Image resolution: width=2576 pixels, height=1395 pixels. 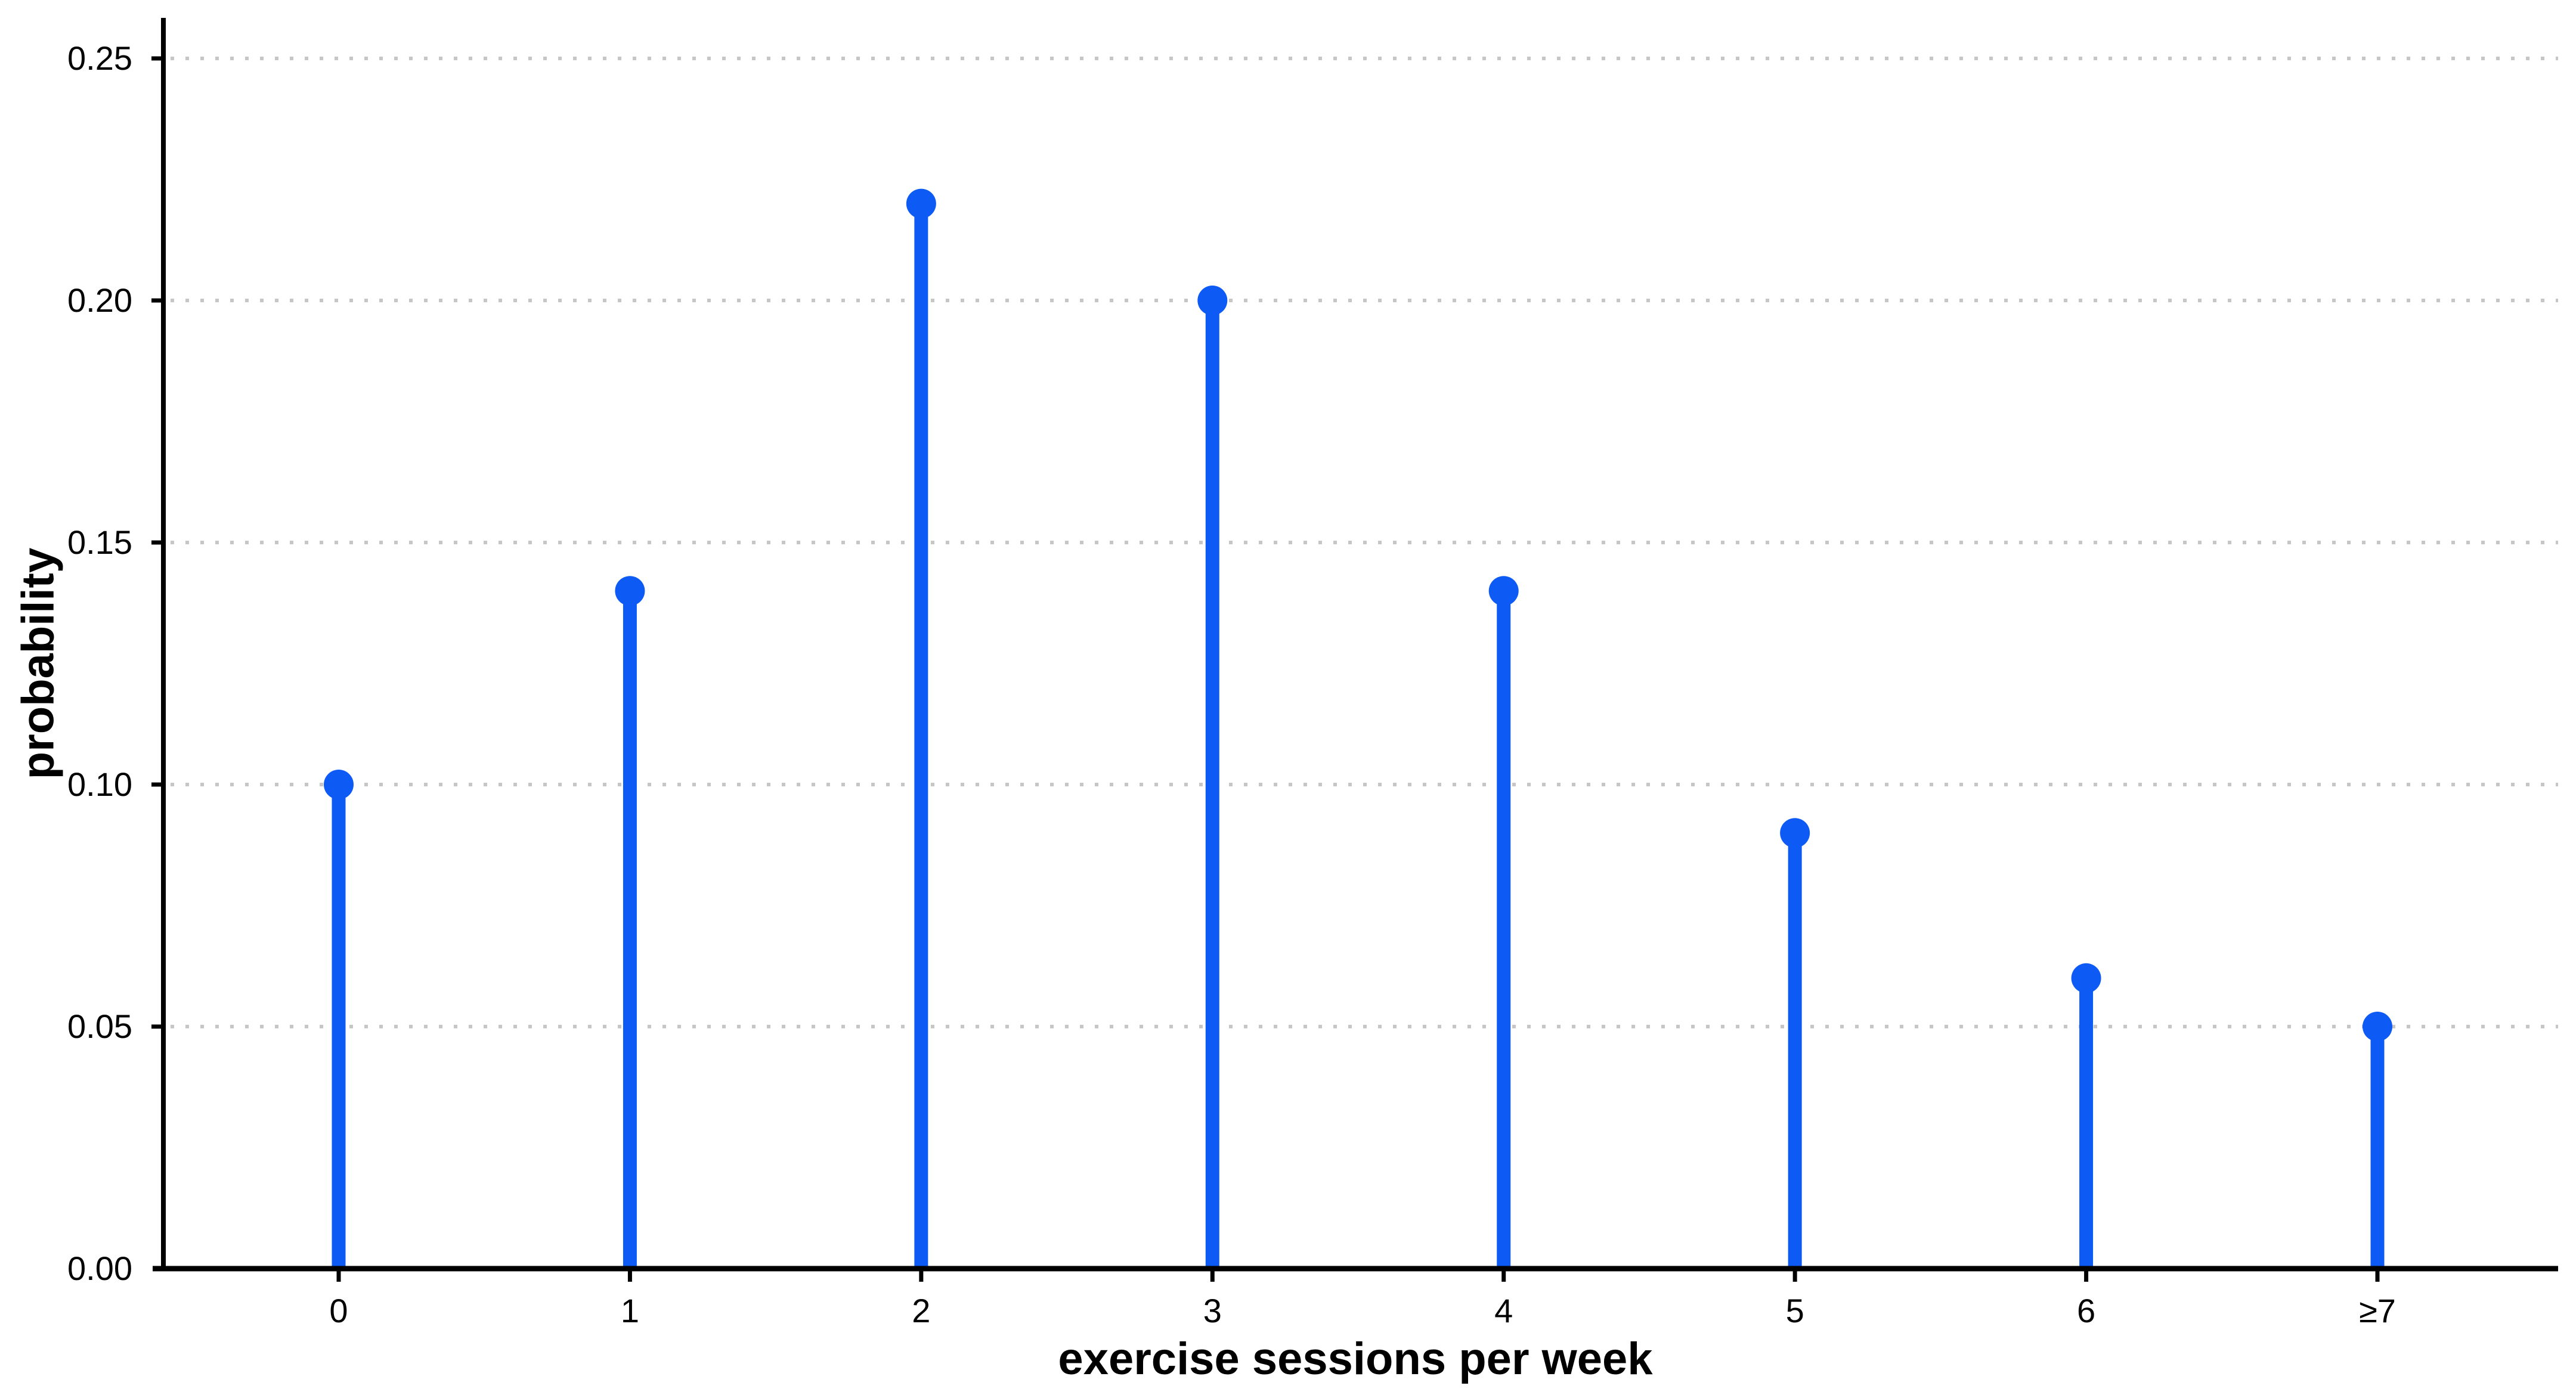 I want to click on x-tick-label: 6, so click(x=2086, y=1310).